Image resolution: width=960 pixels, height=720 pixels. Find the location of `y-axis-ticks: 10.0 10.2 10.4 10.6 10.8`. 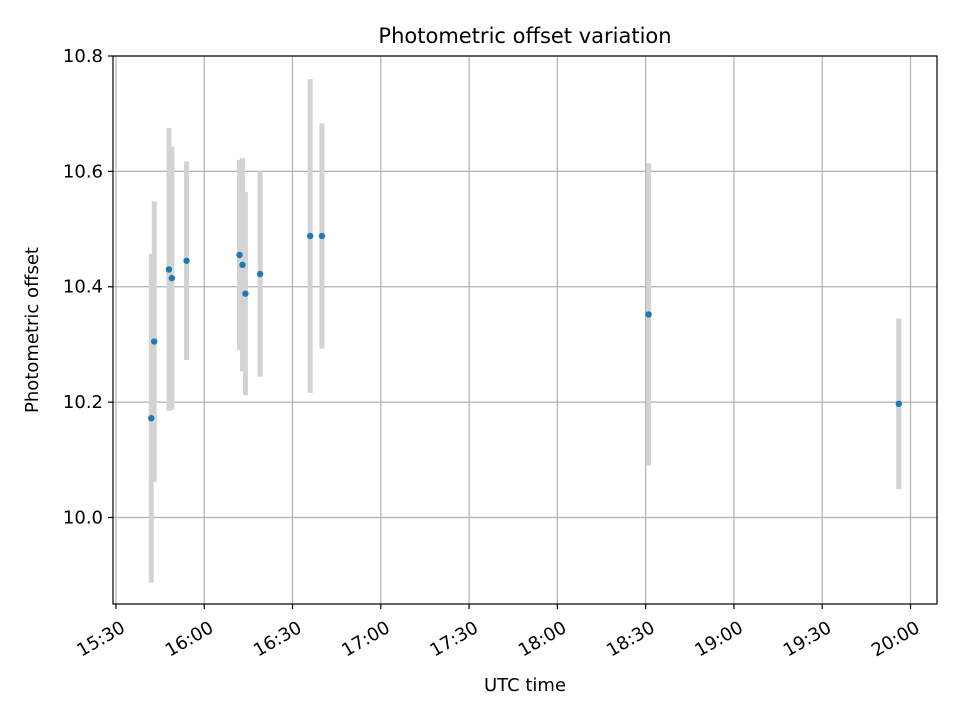

y-axis-ticks: 10.0 10.2 10.4 10.6 10.8 is located at coordinates (88, 287).